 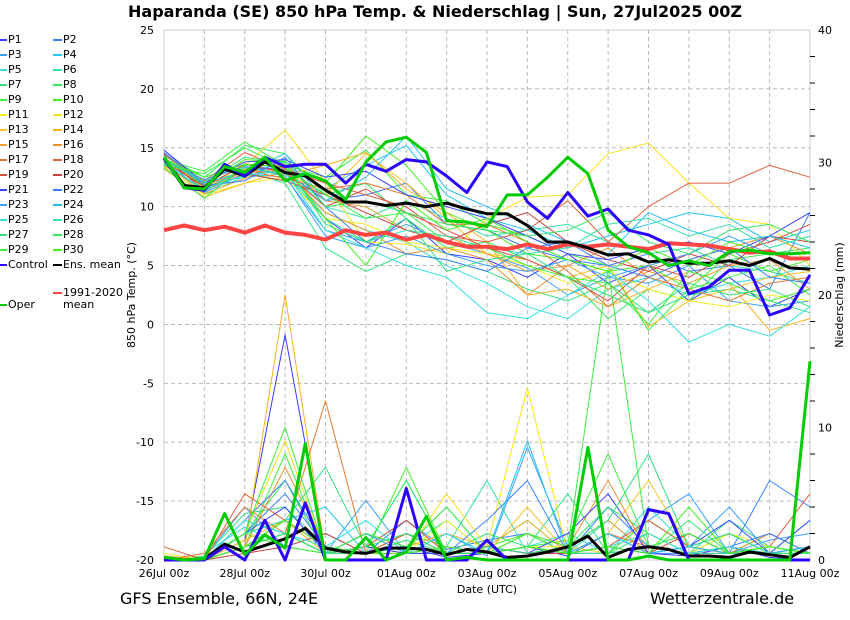 I want to click on legend-label: P4, so click(x=70, y=54).